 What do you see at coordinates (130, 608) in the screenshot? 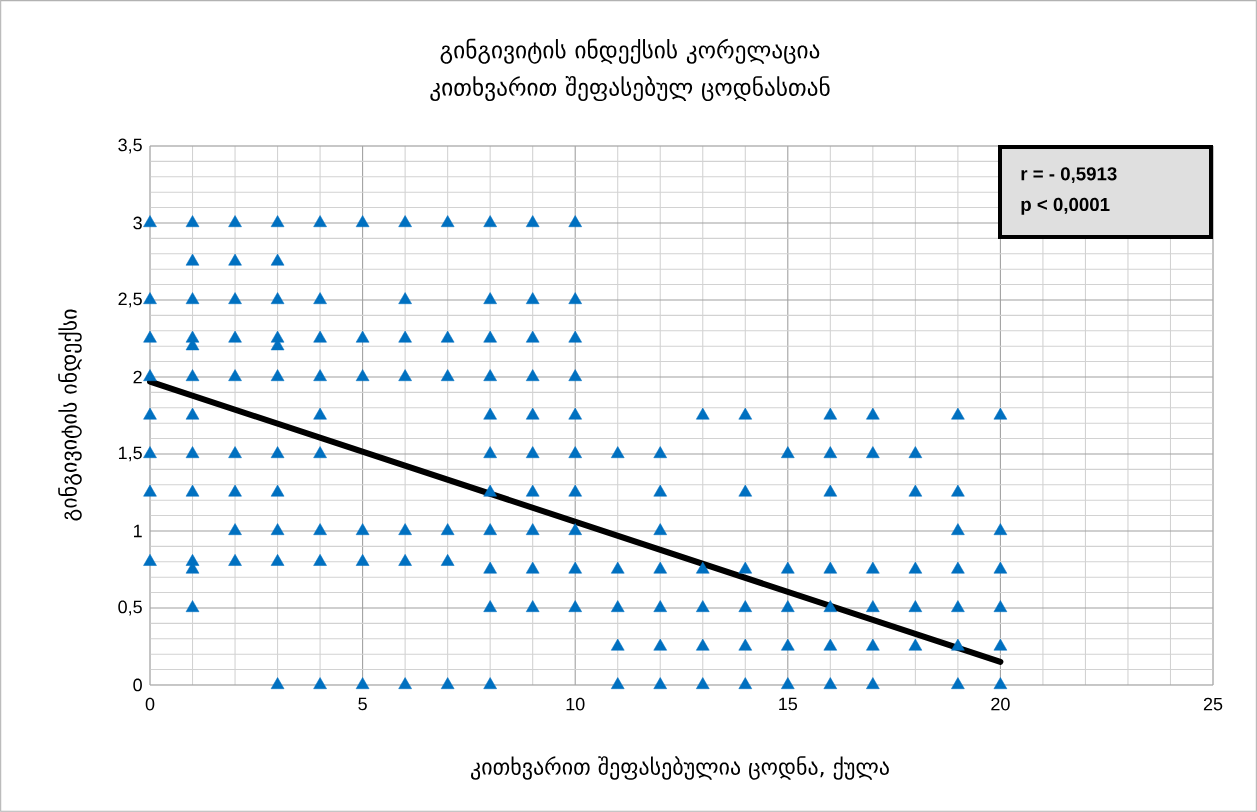
I see `y-tick-label: 0,5` at bounding box center [130, 608].